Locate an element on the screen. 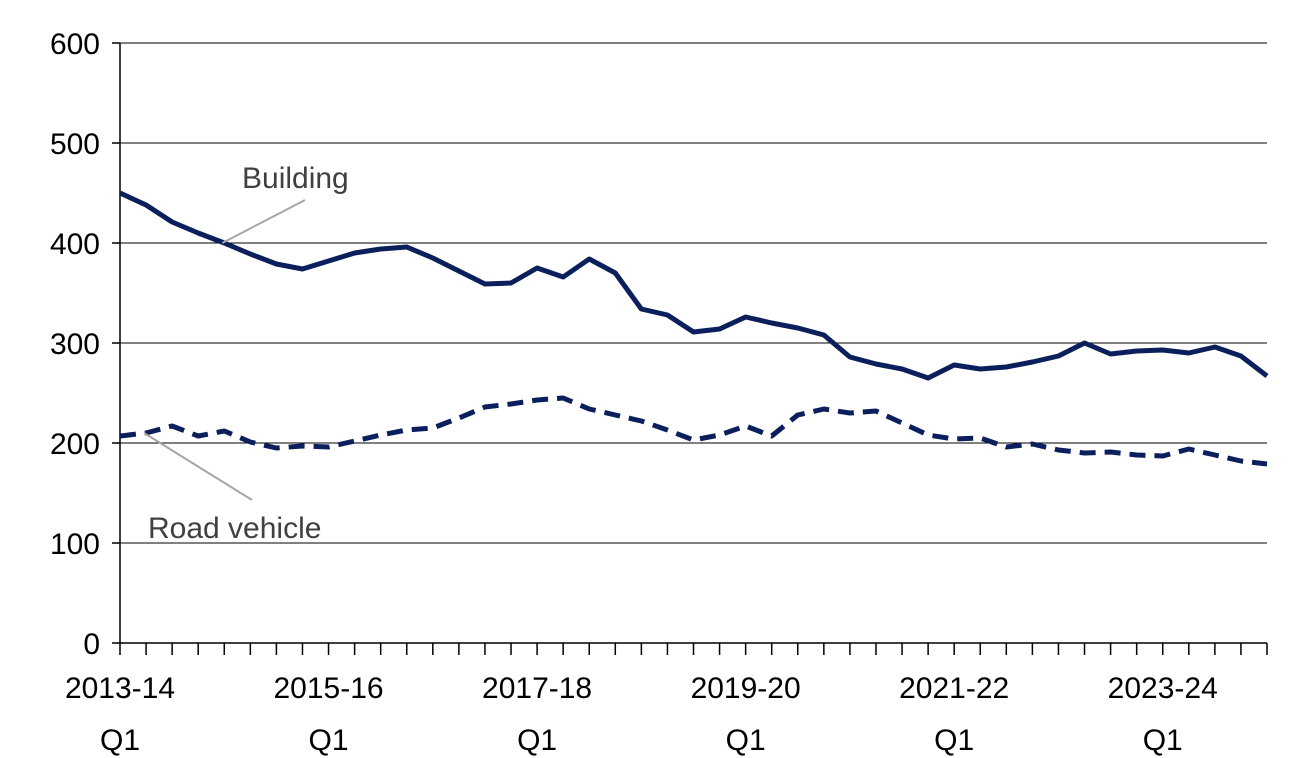 The image size is (1290, 758). x-tick-label-box: 2017-18 Q1 is located at coordinates (537, 714).